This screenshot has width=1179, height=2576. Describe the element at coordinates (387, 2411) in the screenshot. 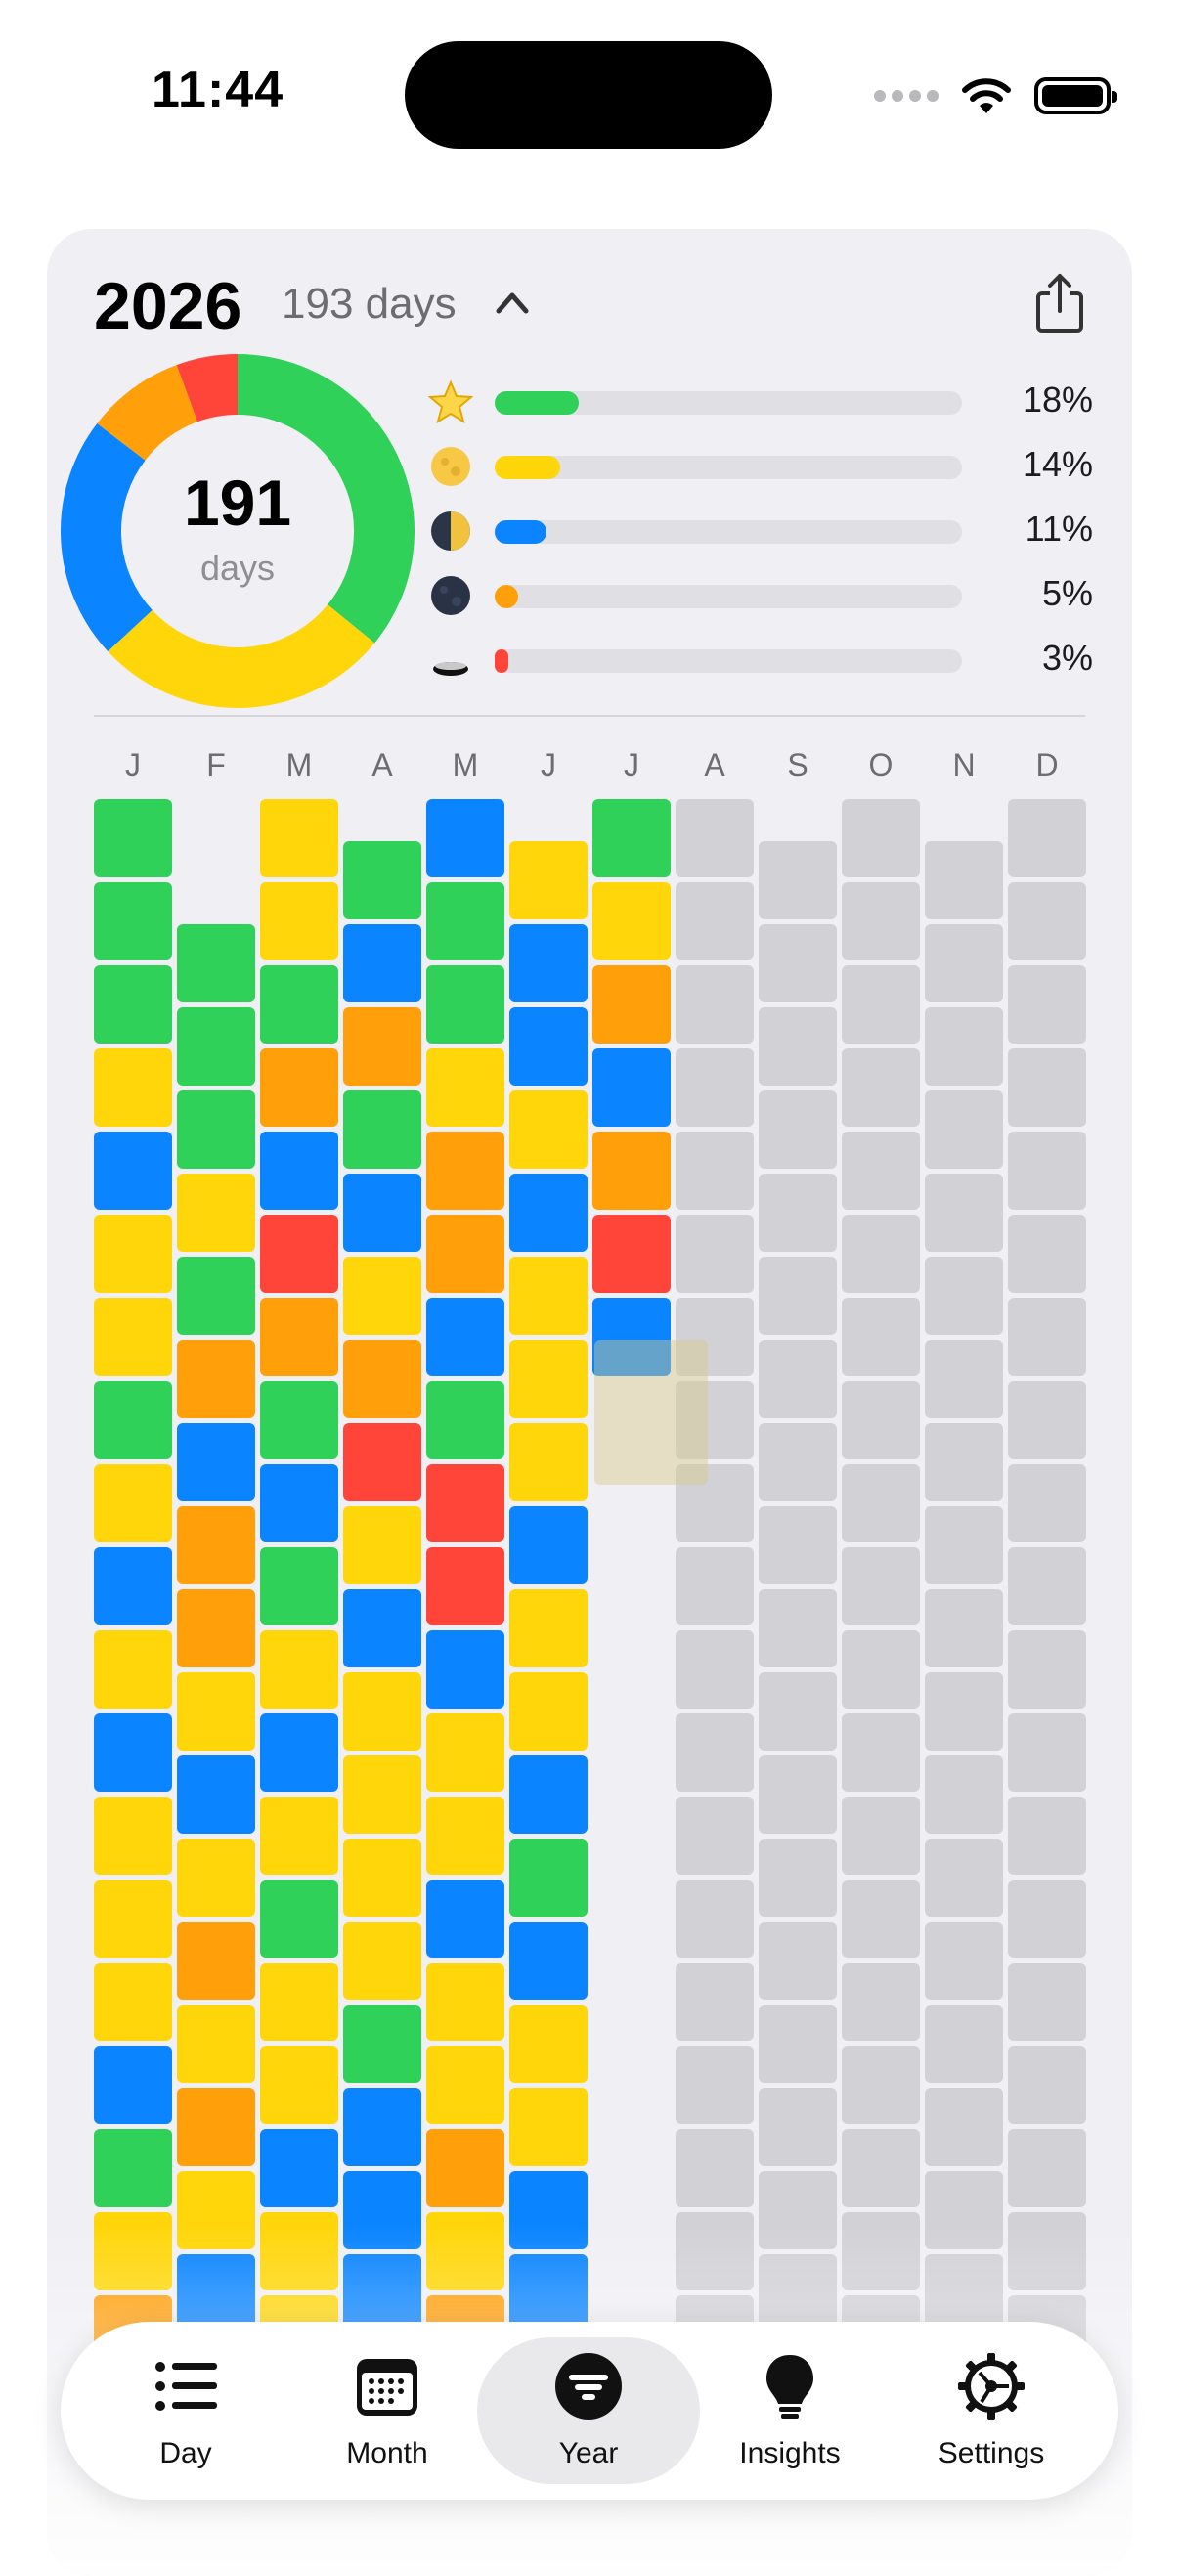

I see `tab-month: Month` at that location.